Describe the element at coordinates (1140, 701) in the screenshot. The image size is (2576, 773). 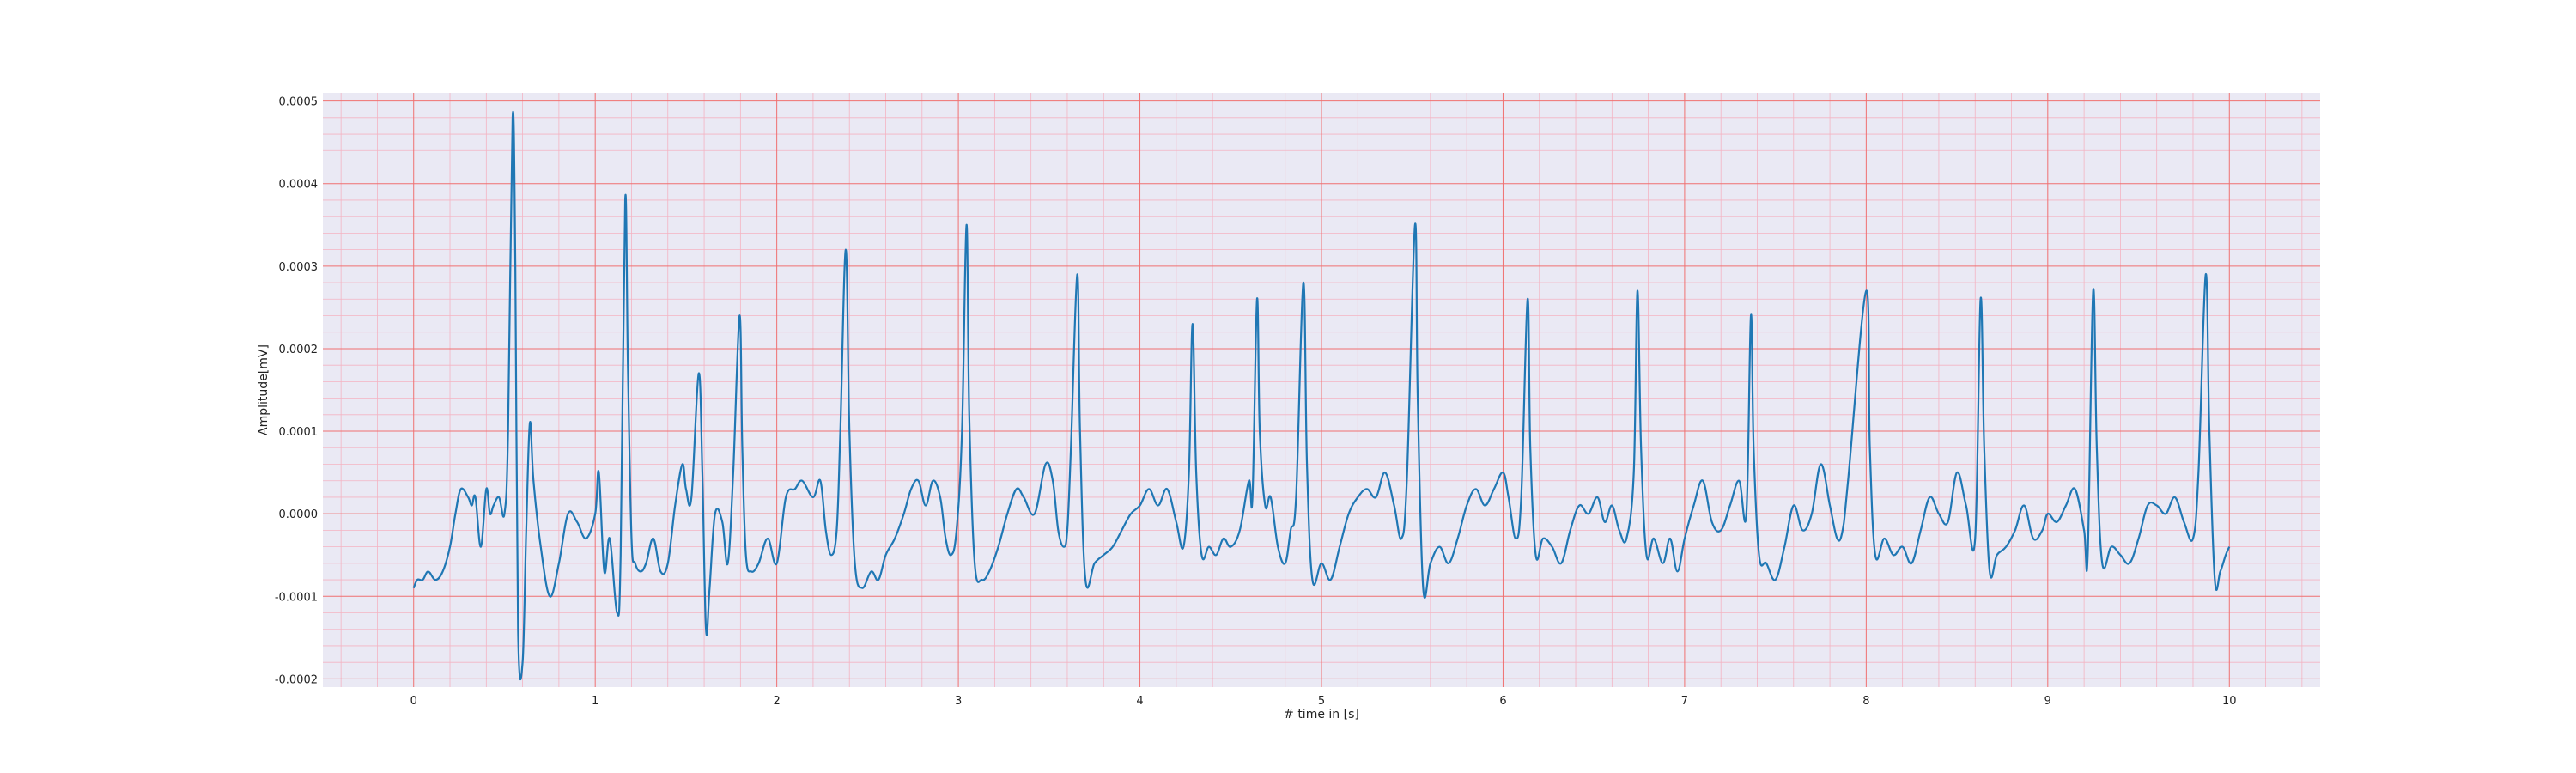
I see `x-tick-label: 4` at that location.